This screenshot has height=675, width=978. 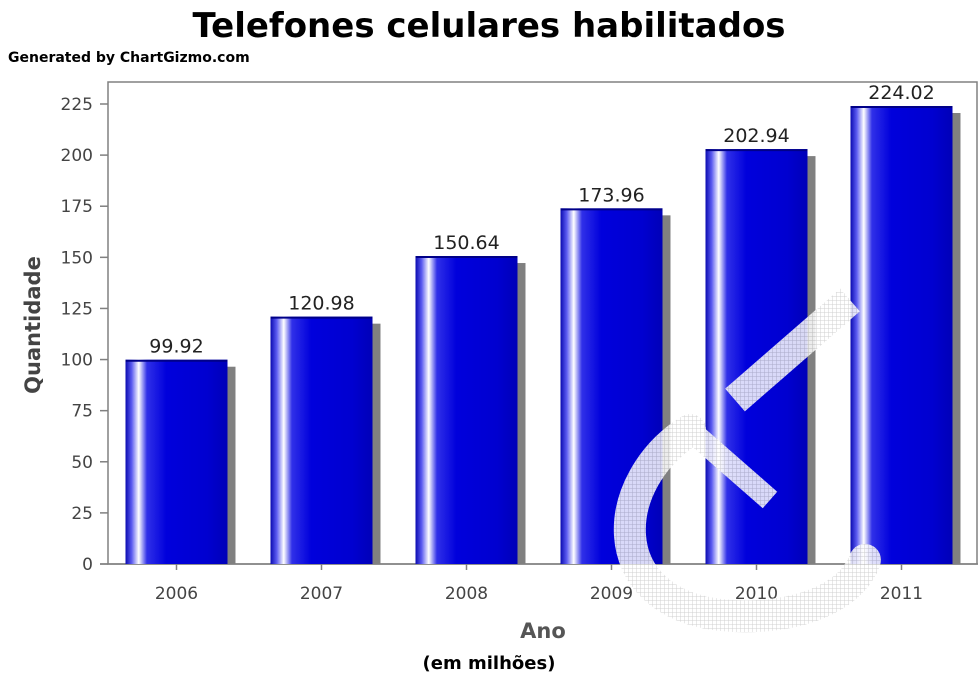 I want to click on y-tick-label: 100, so click(x=77, y=361).